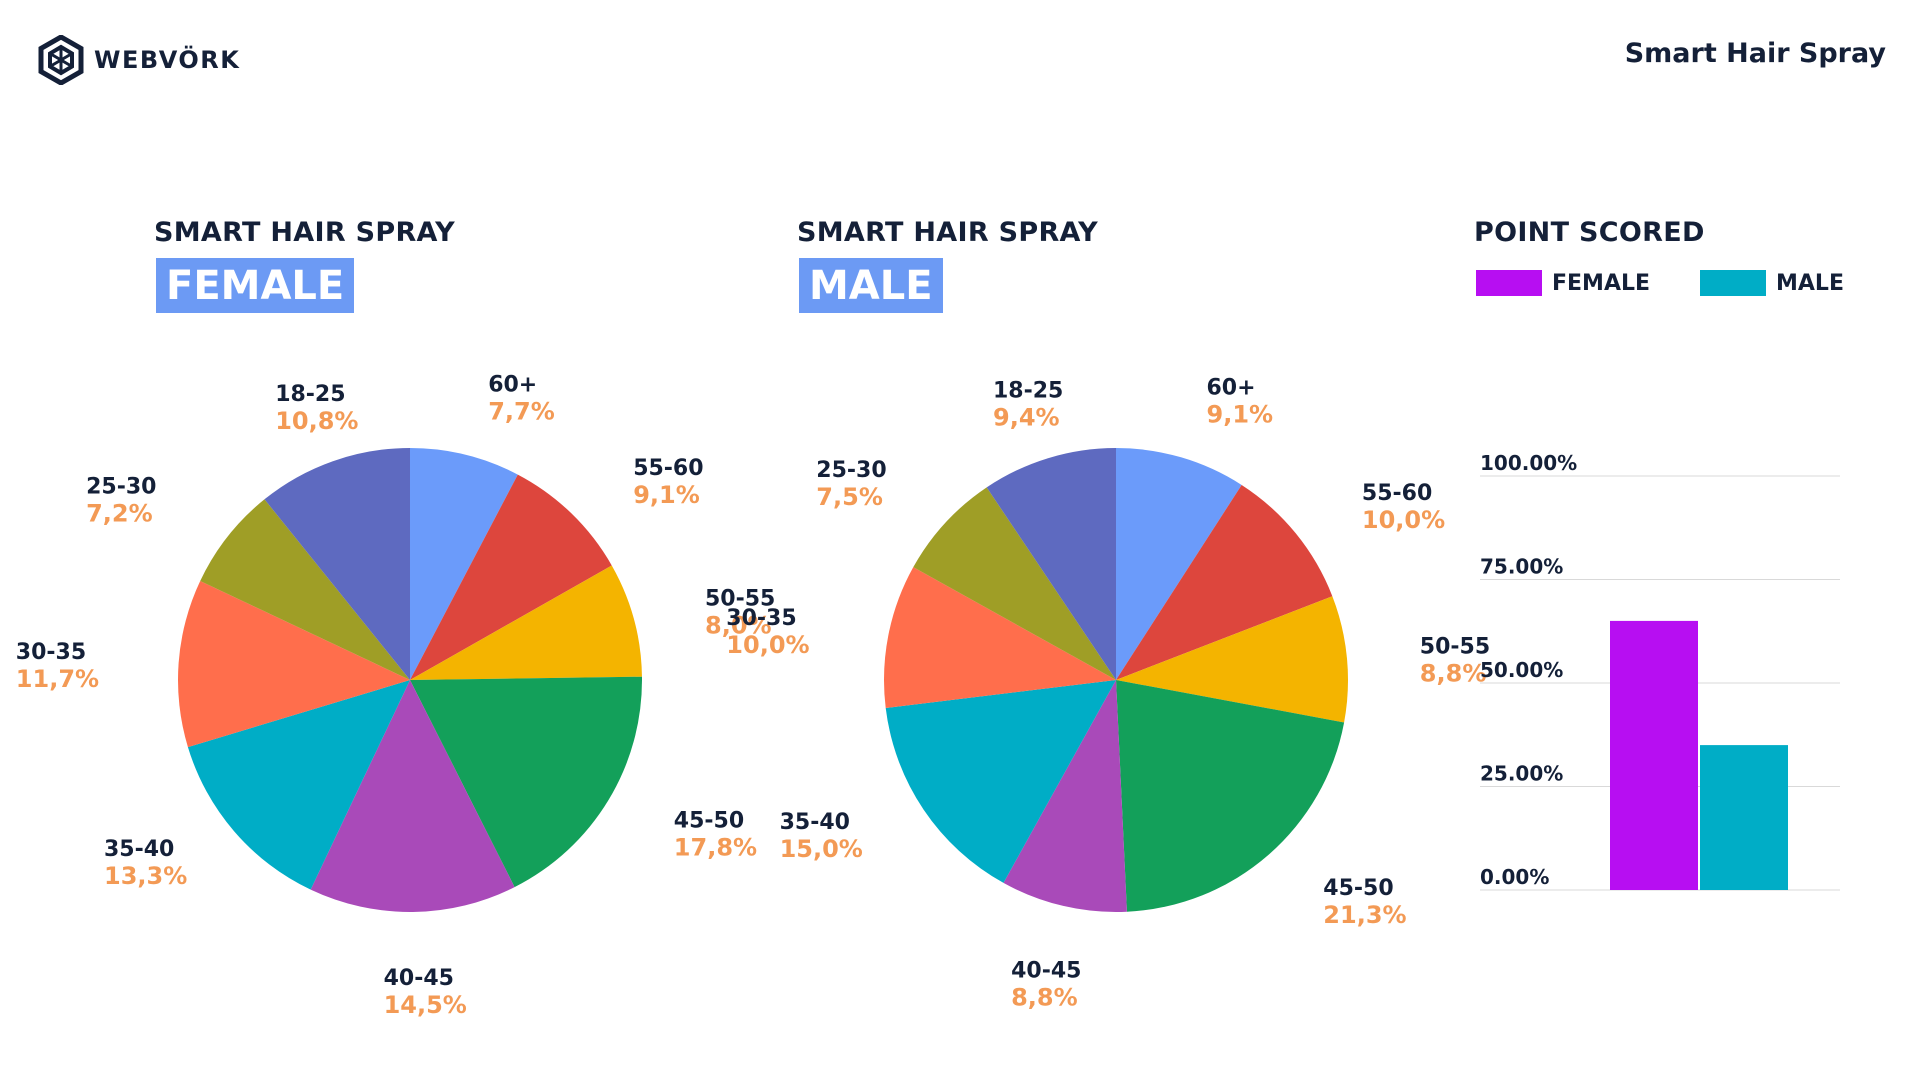 Image resolution: width=1920 pixels, height=1080 pixels. Describe the element at coordinates (1403, 520) in the screenshot. I see `male-pie-label-pct-55-60: 10,0%` at that location.